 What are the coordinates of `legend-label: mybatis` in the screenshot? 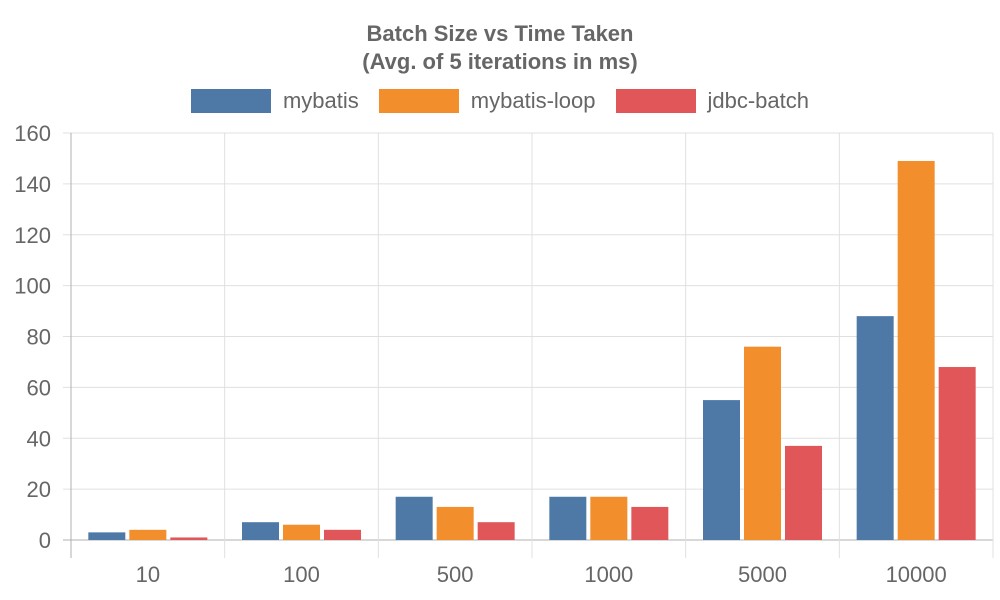 It's located at (320, 100).